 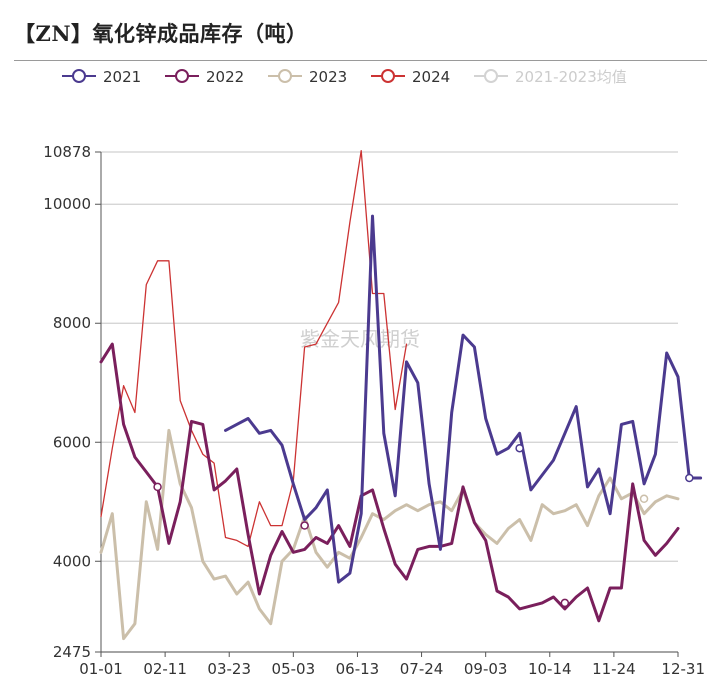 What do you see at coordinates (229, 669) in the screenshot?
I see `x-tick-label: 03-23` at bounding box center [229, 669].